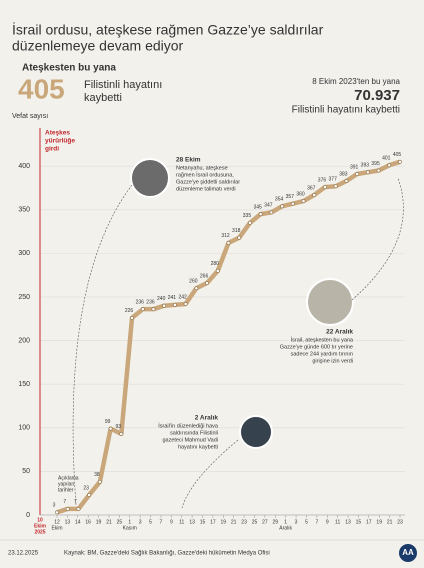 The image size is (424, 568). What do you see at coordinates (327, 522) in the screenshot?
I see `x-tick-label: 9` at bounding box center [327, 522].